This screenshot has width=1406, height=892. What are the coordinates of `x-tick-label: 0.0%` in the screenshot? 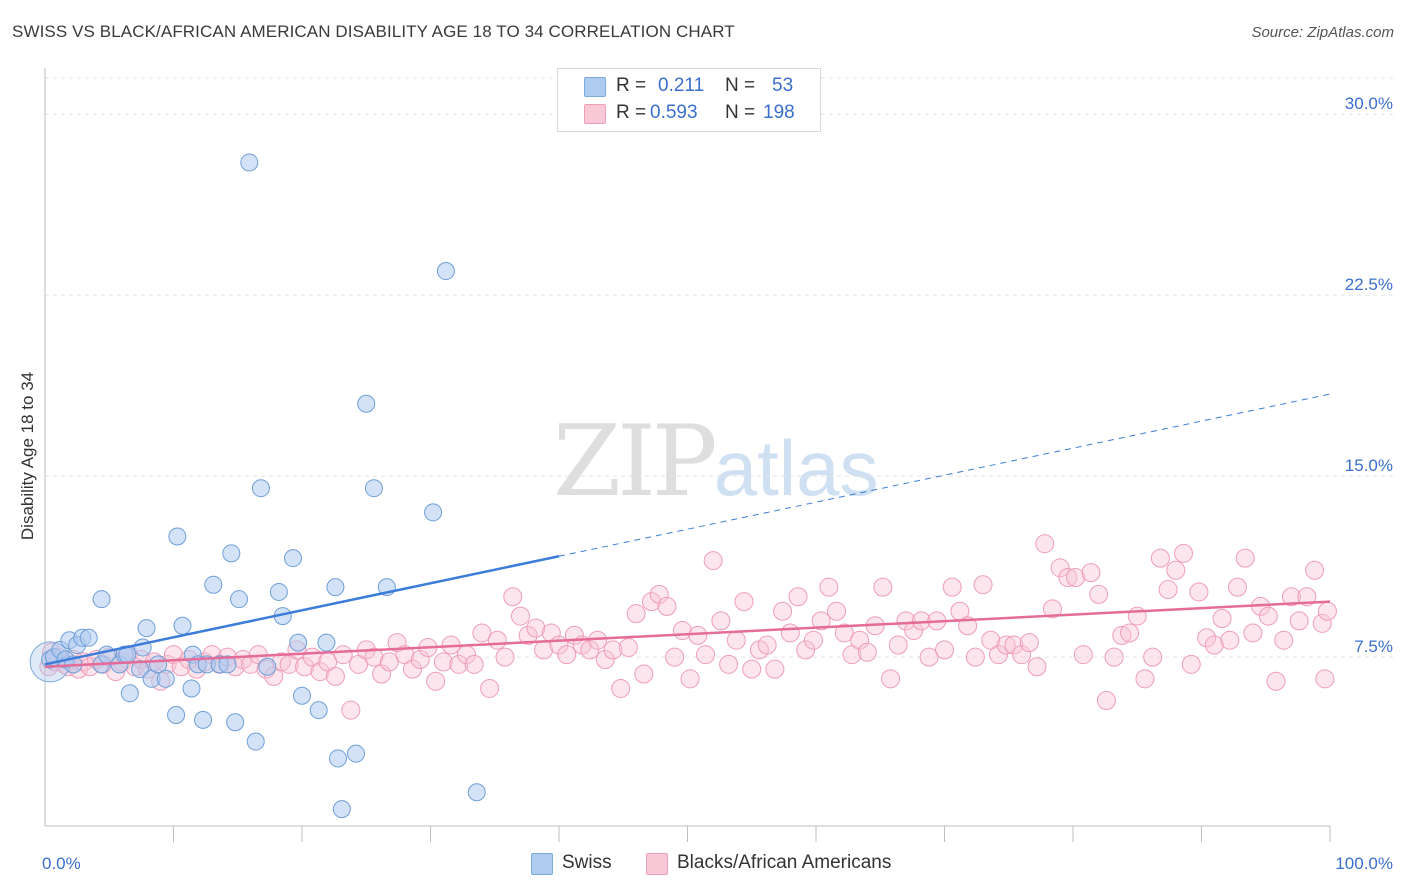 It's located at (61, 863).